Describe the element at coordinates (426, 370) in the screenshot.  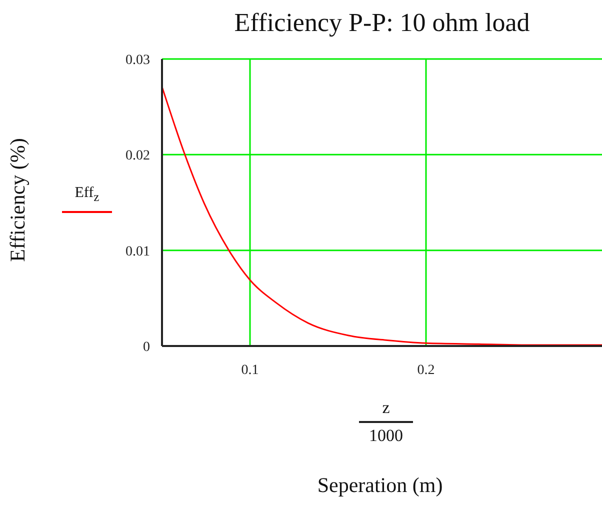
I see `x-tick-label: 0.2` at that location.